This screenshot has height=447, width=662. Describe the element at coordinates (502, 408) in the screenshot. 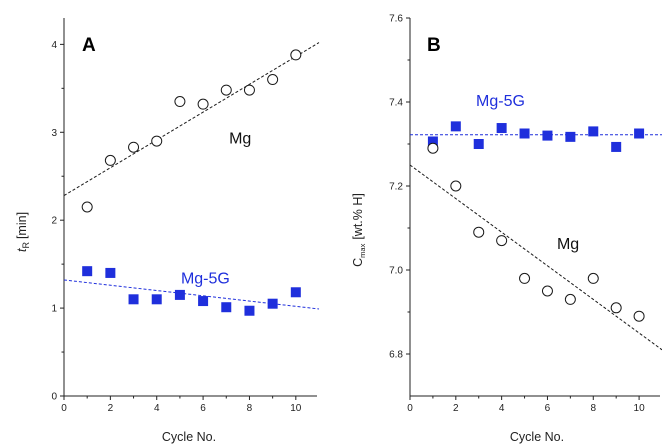

I see `panel-b-x-tick-label: 4` at that location.